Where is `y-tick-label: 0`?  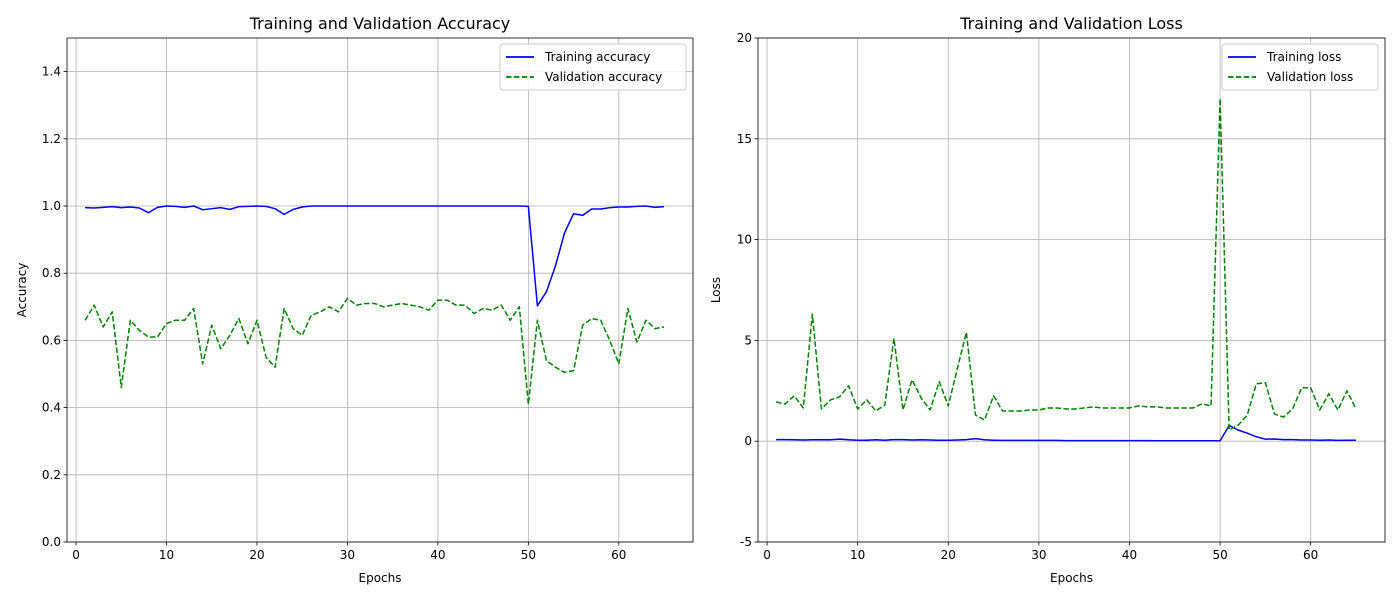 y-tick-label: 0 is located at coordinates (748, 441).